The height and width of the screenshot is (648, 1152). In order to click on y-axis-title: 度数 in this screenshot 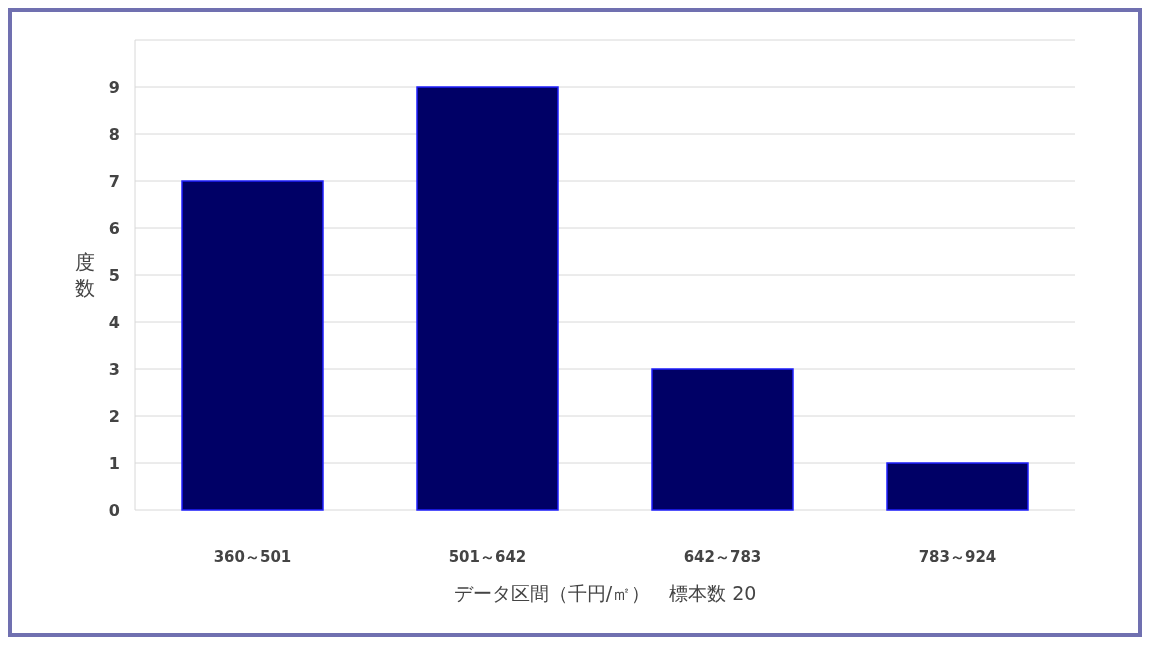, I will do `click(85, 275)`.